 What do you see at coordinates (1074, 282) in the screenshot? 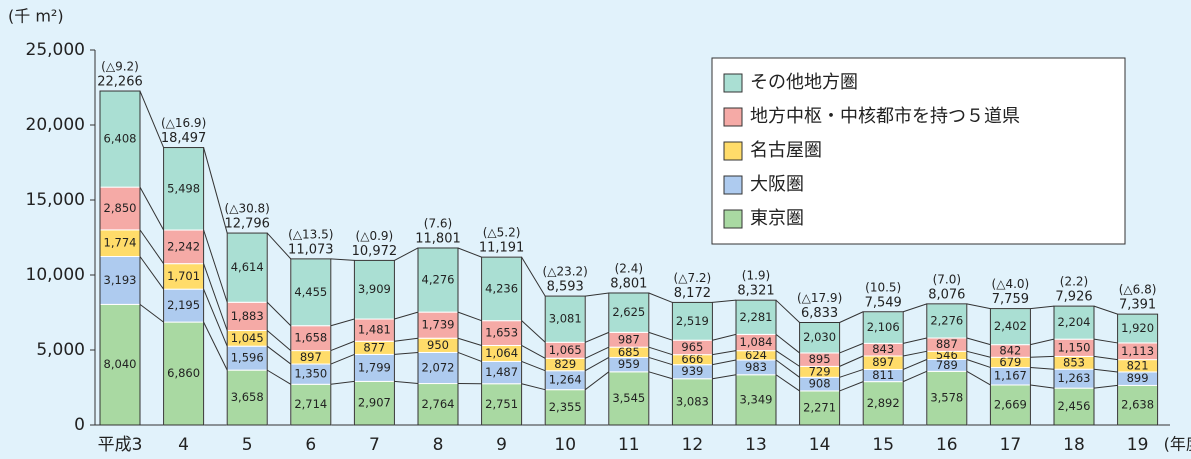
I see `change-label: (2.2)` at bounding box center [1074, 282].